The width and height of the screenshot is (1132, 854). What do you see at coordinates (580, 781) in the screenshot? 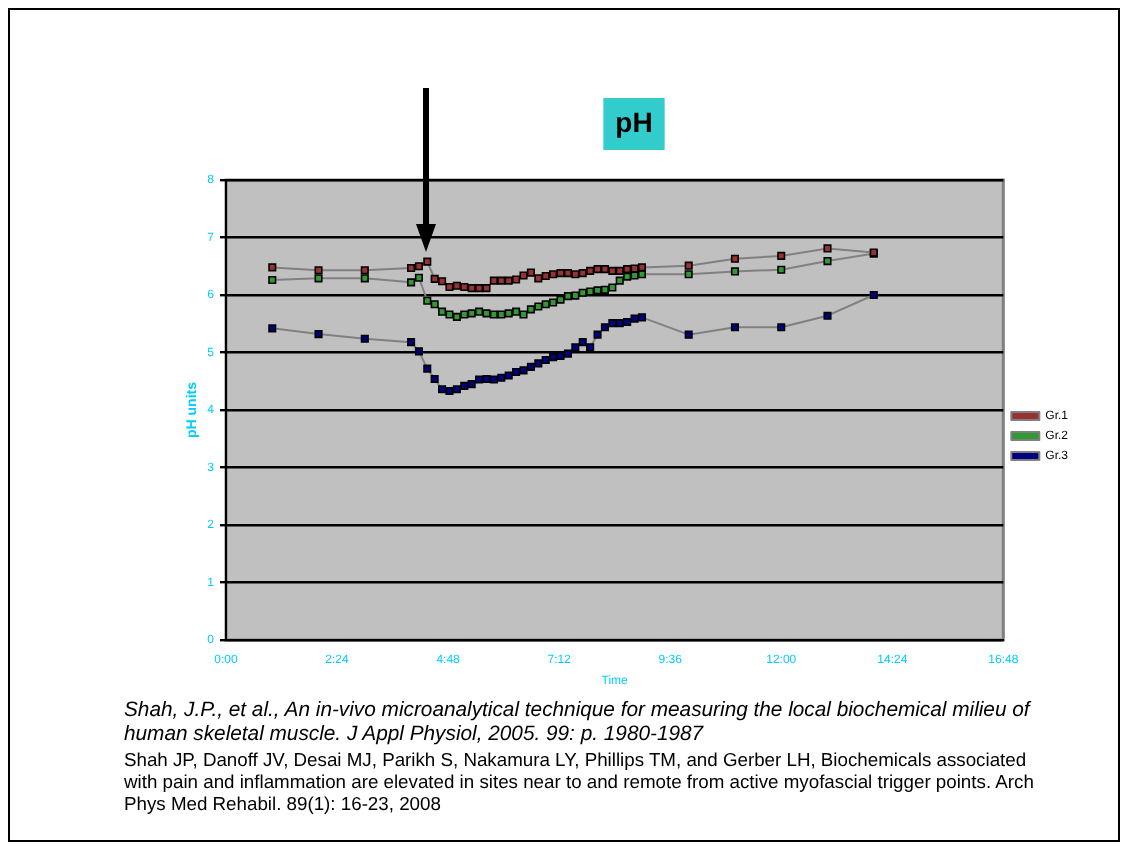
I see `text: Shah JP, Danoff JV, Desai MJ, Parikh S, Nakamura LY, Phillips TM, and Gerber LH, Biochemicals associated with pain and inflammation are elevated in sites near to and remote from active myofascial trigger points. Arch Phys Med Rehabil. 89(1): 16-23, 2008` at bounding box center [580, 781].